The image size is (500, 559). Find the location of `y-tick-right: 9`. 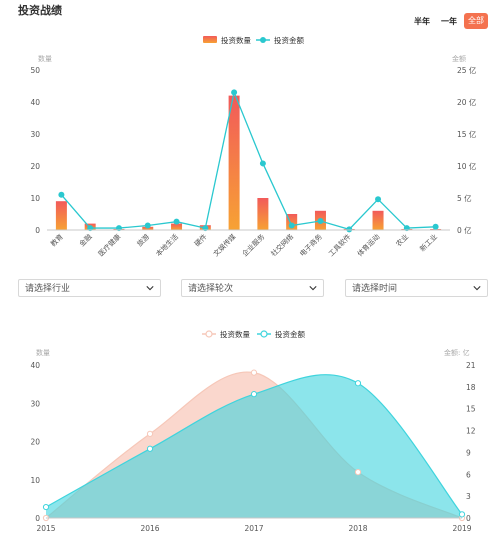

y-tick-right: 9 is located at coordinates (468, 452).